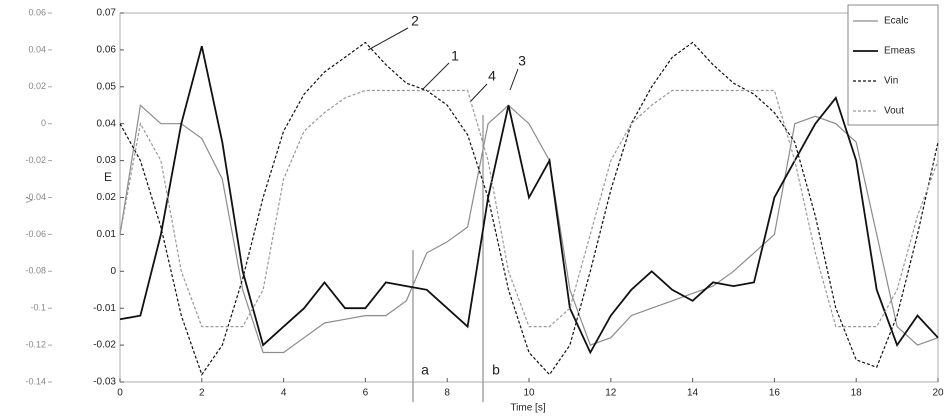 The height and width of the screenshot is (420, 946). Describe the element at coordinates (35, 344) in the screenshot. I see `y2-tick-label: -0.12` at that location.